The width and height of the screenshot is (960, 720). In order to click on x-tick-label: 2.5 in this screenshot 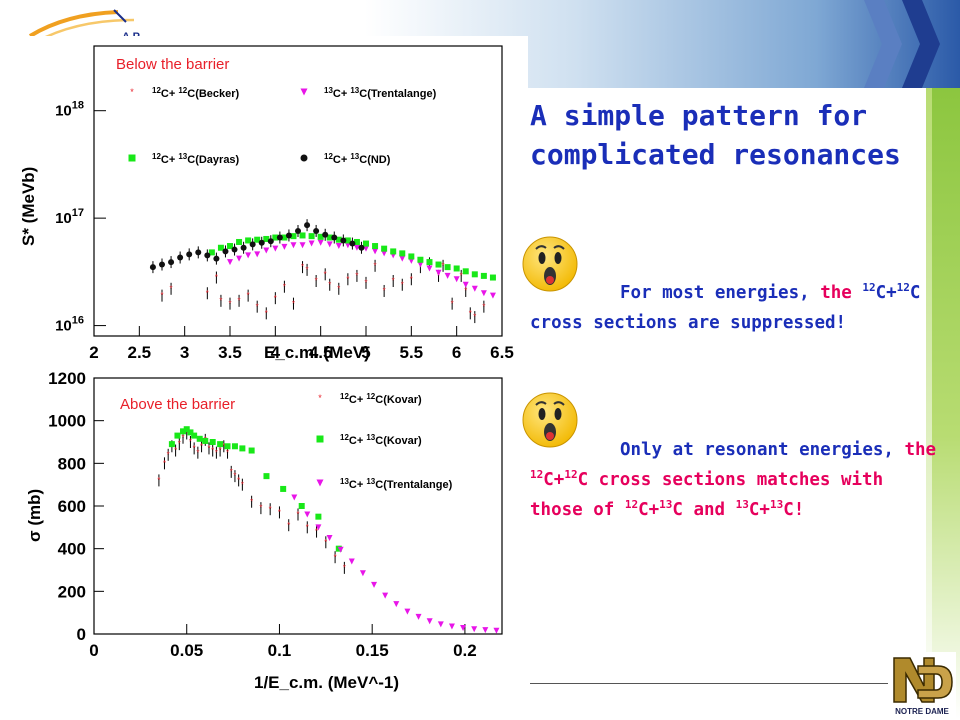, I will do `click(140, 352)`.